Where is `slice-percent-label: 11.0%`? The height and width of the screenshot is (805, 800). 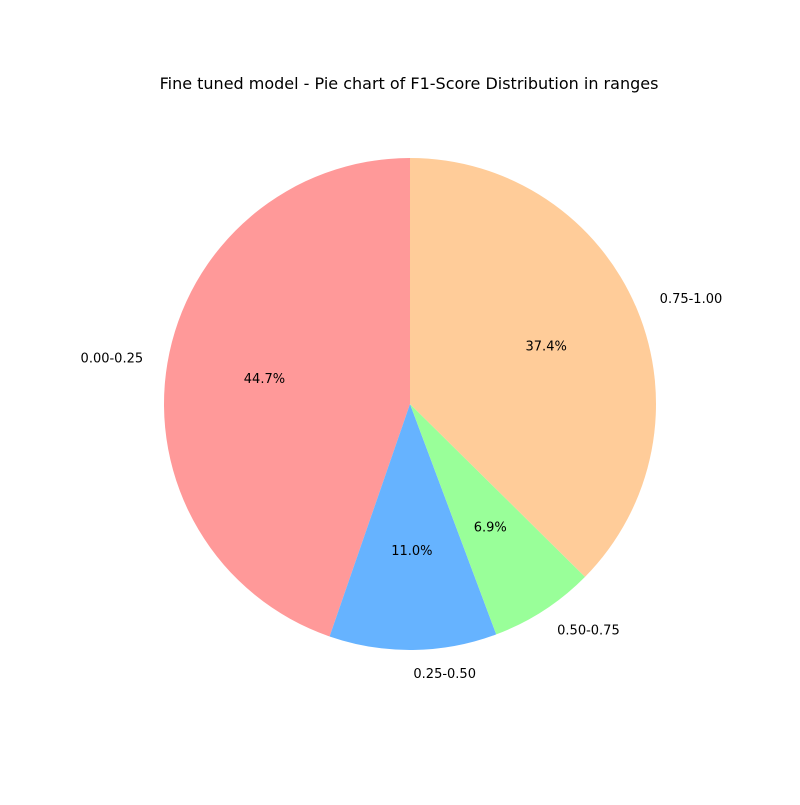 slice-percent-label: 11.0% is located at coordinates (411, 551).